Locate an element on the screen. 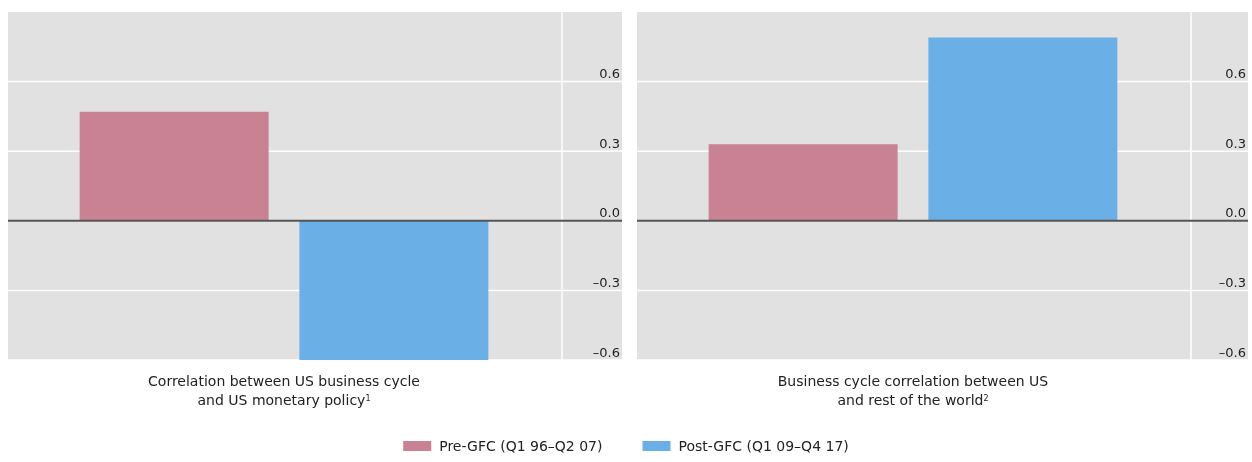  text: Business cycle correlation between US and rest of the world$^{2}$ is located at coordinates (913, 390).